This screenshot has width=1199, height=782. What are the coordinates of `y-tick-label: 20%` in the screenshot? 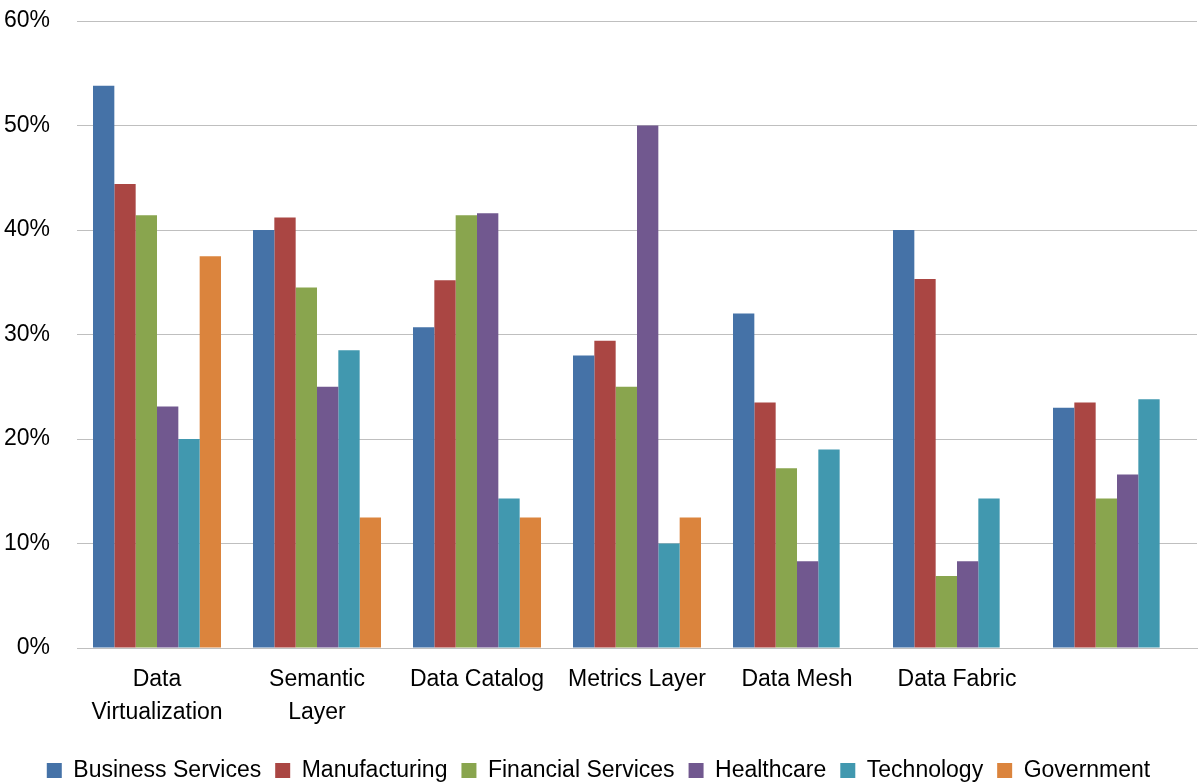 It's located at (26, 437).